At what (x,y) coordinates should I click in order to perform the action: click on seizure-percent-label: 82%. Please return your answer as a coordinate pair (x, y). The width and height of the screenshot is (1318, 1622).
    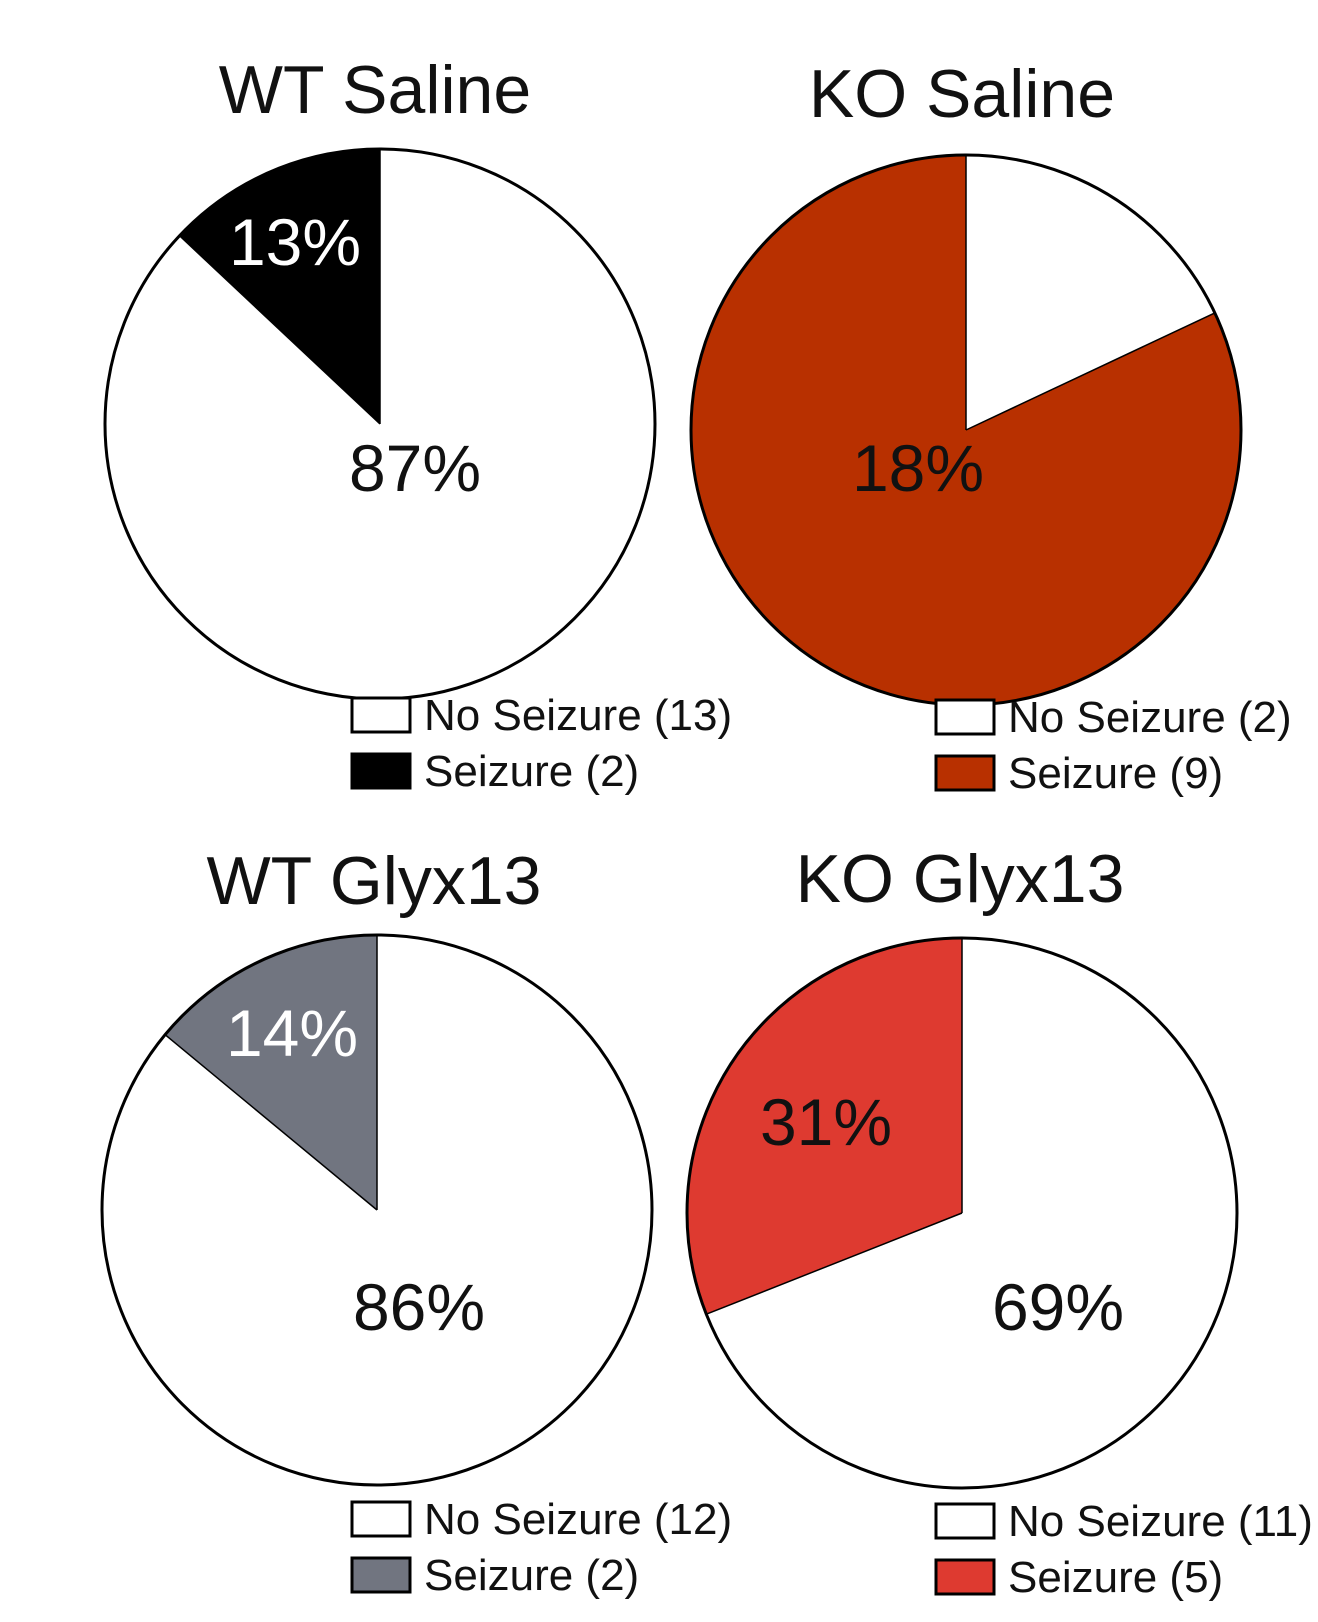
    Looking at the image, I should click on (1060, 256).